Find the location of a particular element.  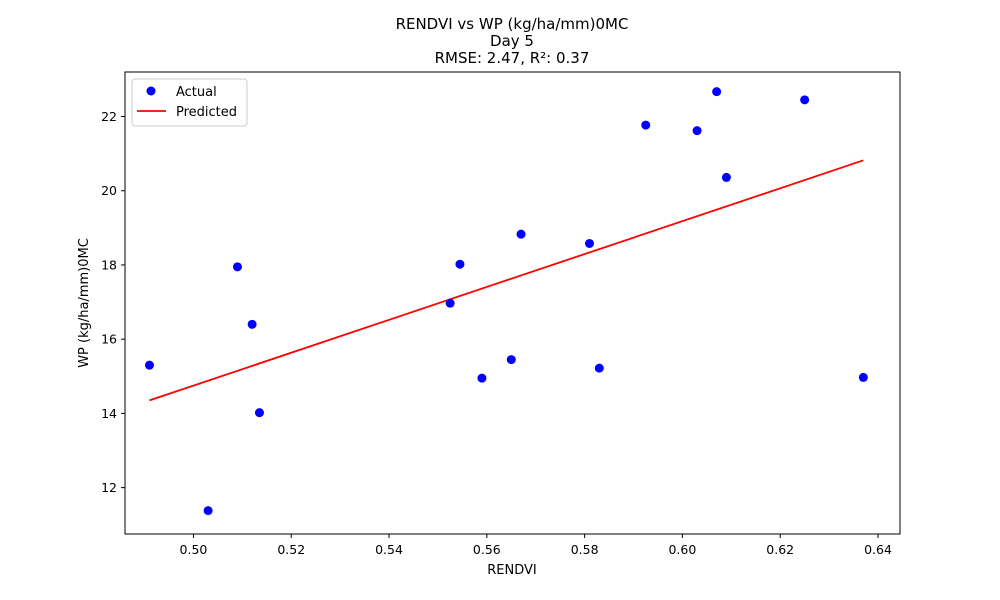

legend-predicted-label: Predicted is located at coordinates (206, 112).